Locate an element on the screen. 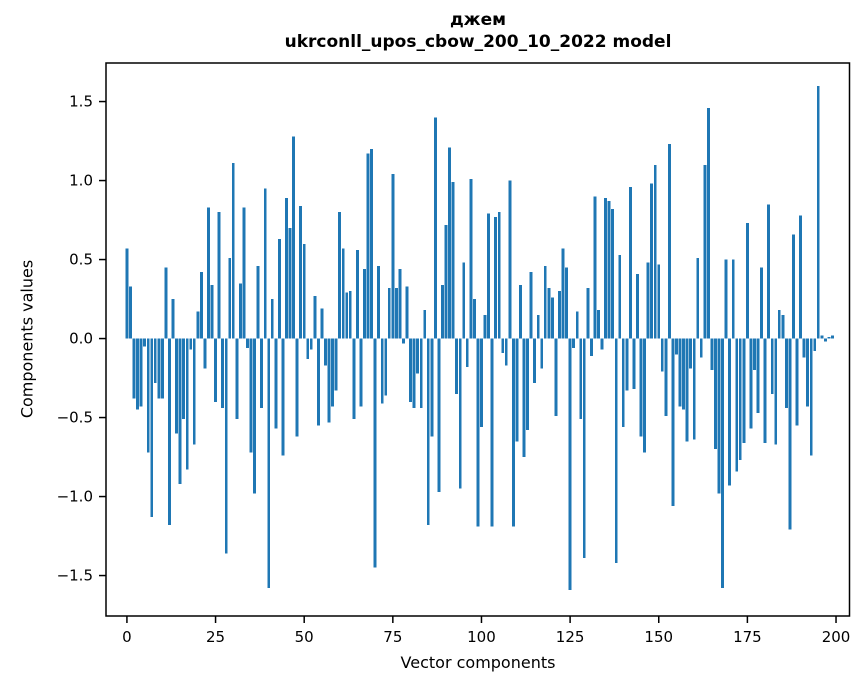  x-tick-label: 0 is located at coordinates (127, 637).